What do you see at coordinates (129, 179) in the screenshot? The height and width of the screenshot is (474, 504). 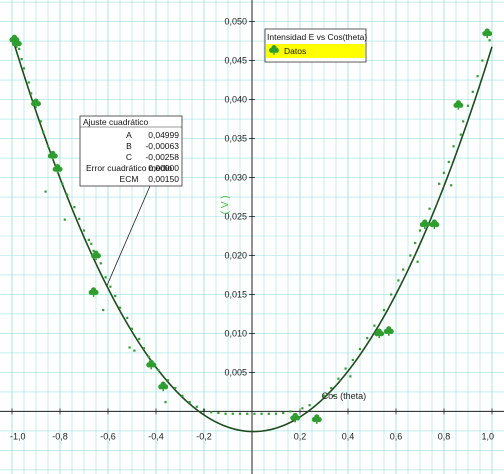 I see `fit-row-label: ECM` at bounding box center [129, 179].